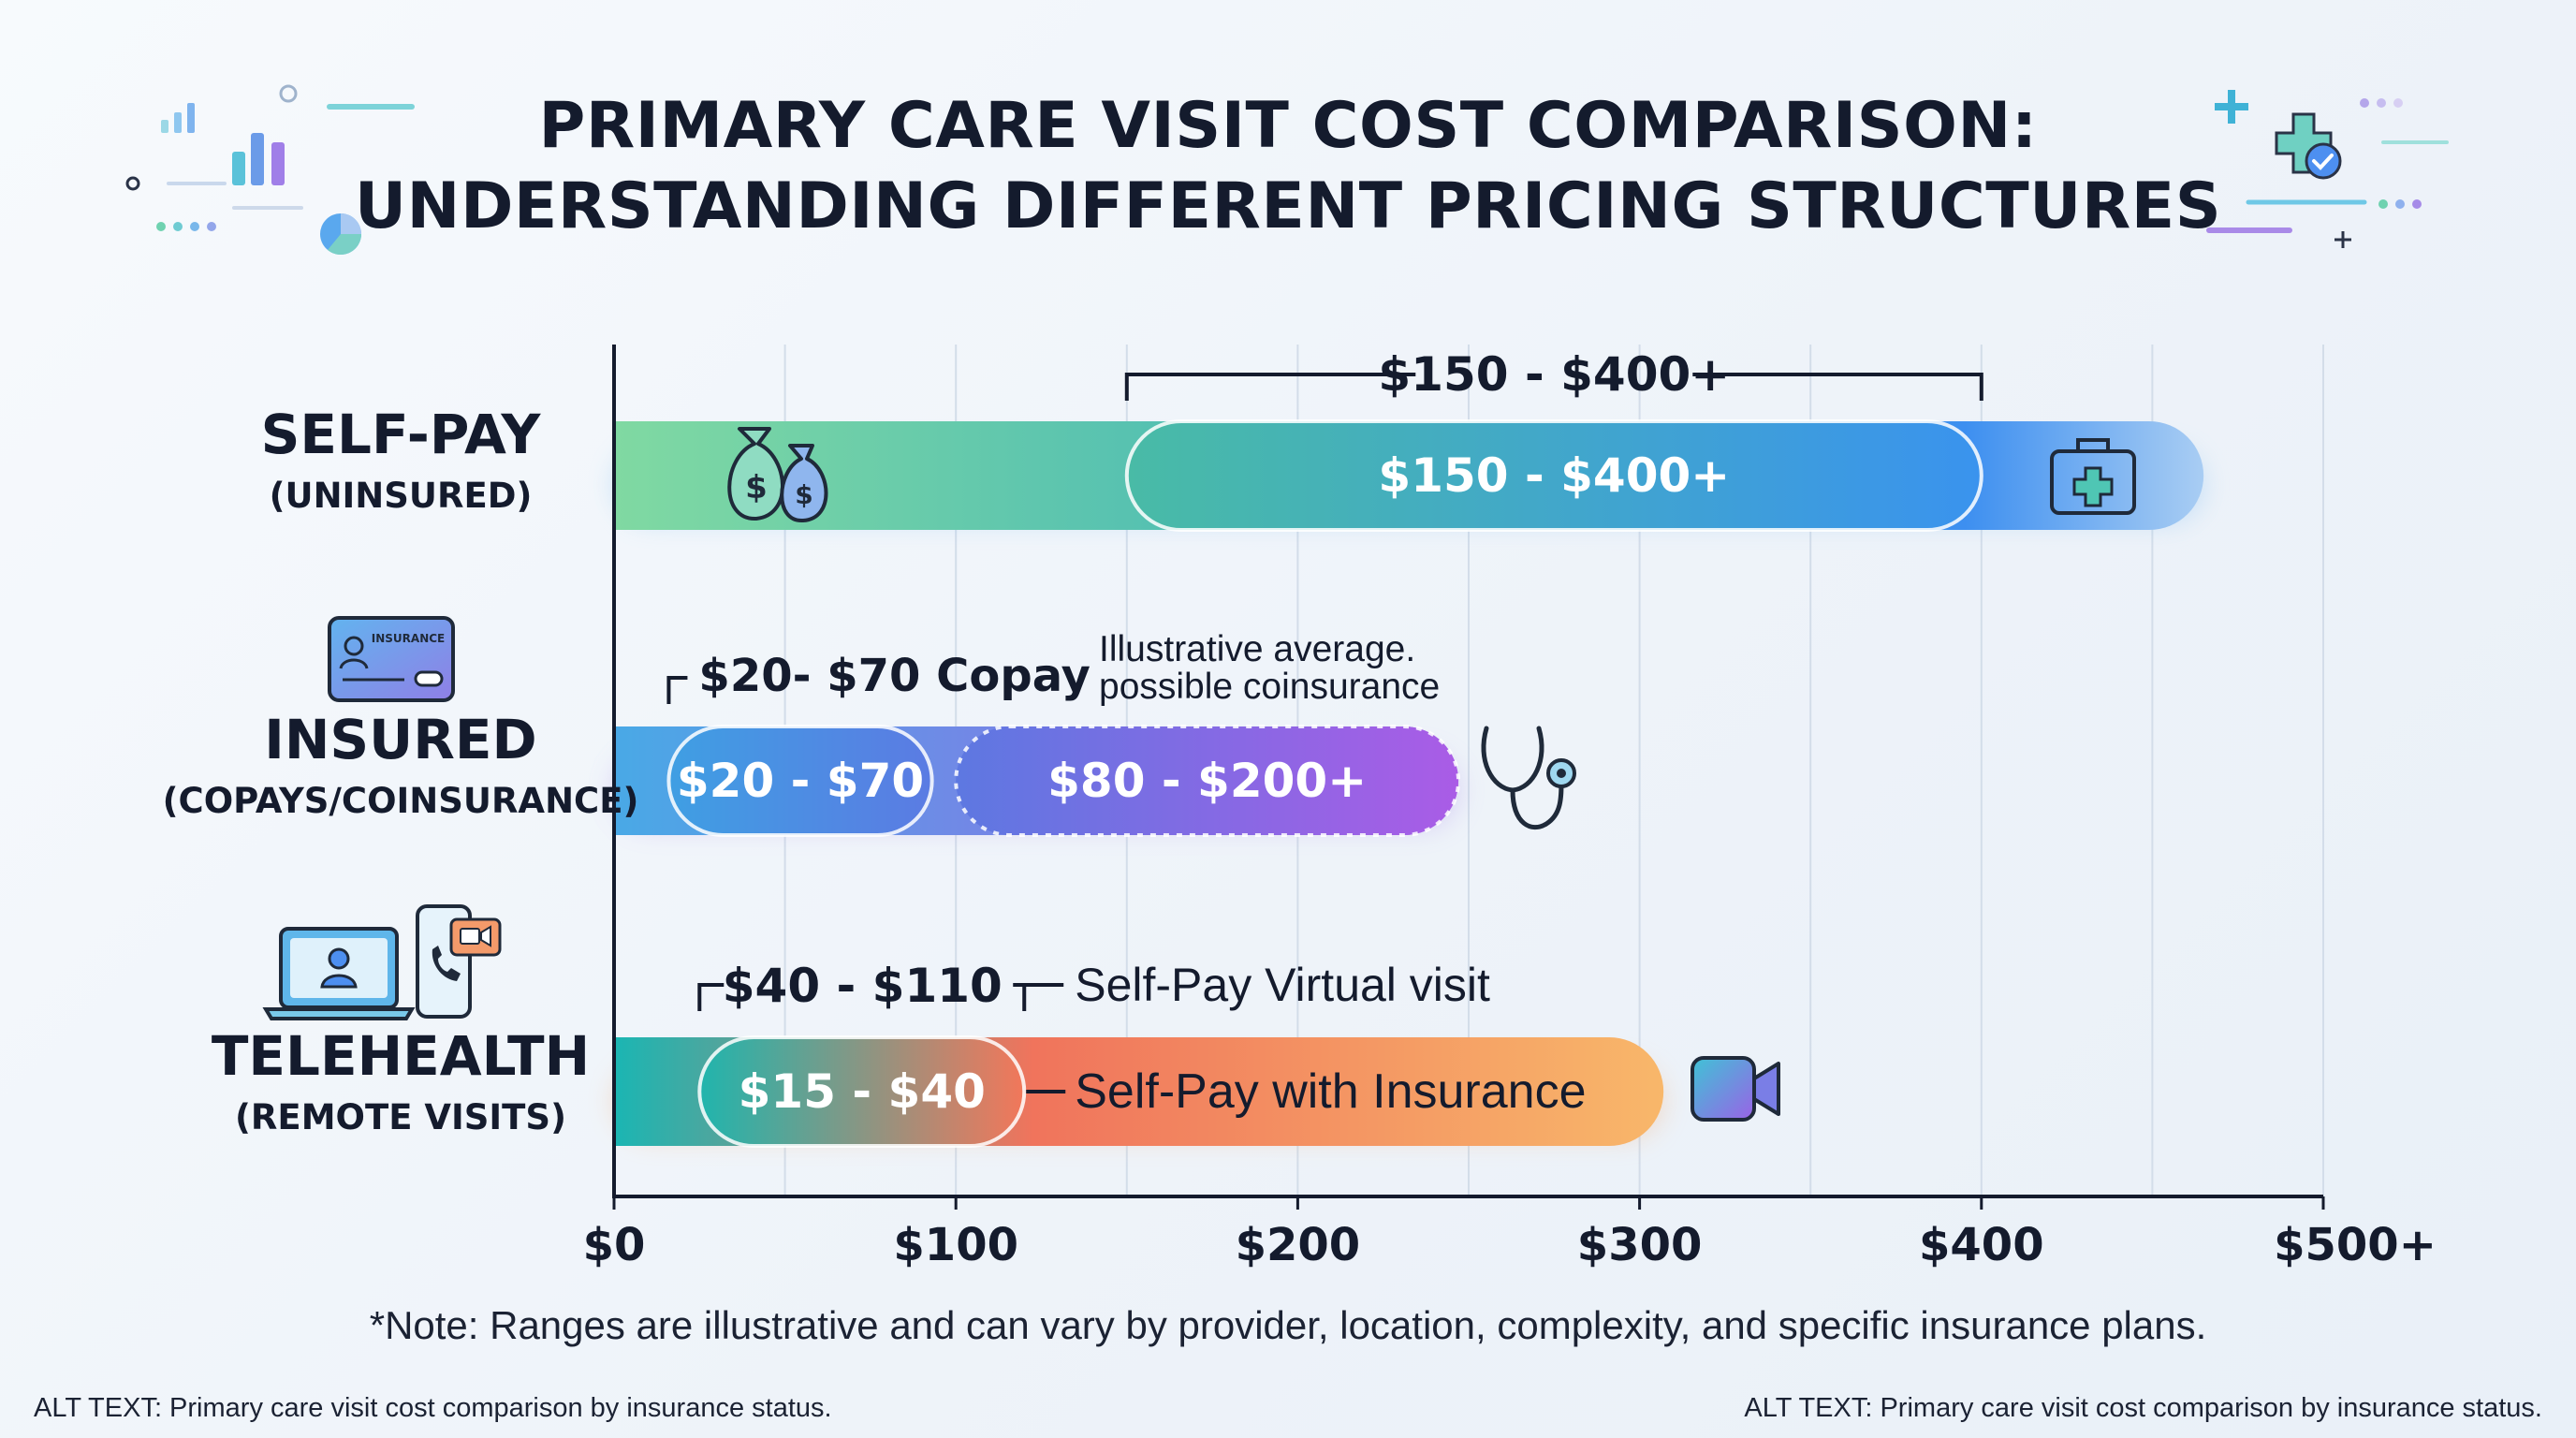 Image resolution: width=2576 pixels, height=1438 pixels. I want to click on video-camera-icon, so click(1735, 1089).